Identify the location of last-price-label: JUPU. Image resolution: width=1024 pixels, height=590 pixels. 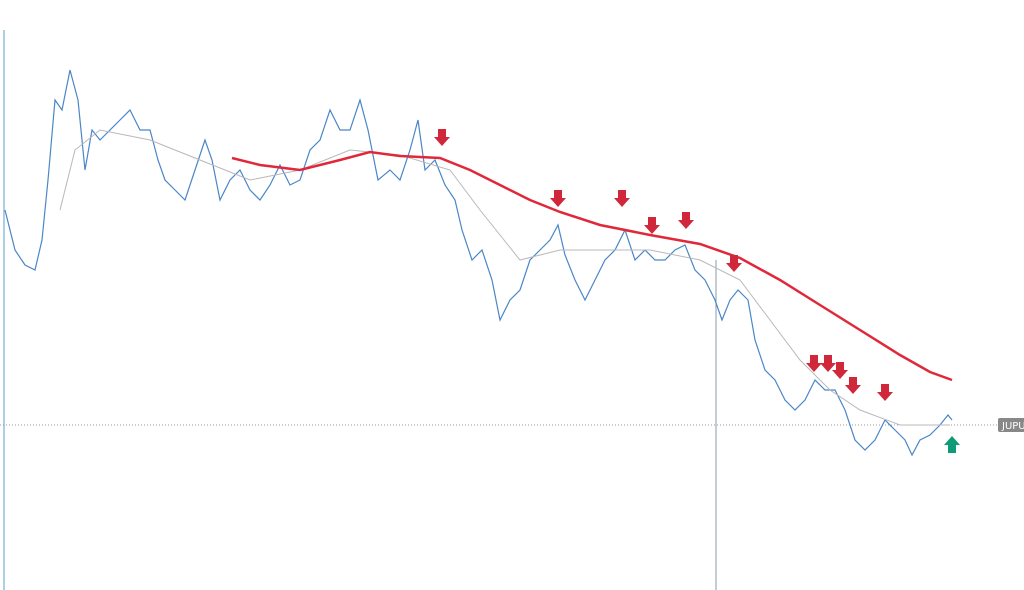
(1012, 426).